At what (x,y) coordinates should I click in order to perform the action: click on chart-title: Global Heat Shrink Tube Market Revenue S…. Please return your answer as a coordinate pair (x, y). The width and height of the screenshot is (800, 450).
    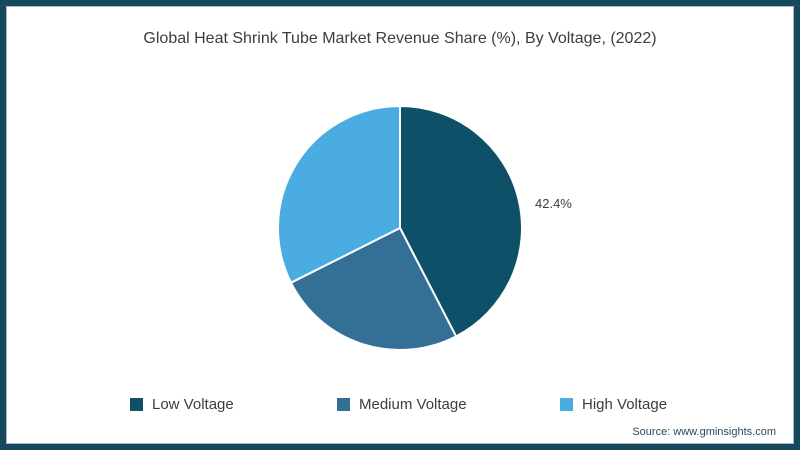
    Looking at the image, I should click on (400, 38).